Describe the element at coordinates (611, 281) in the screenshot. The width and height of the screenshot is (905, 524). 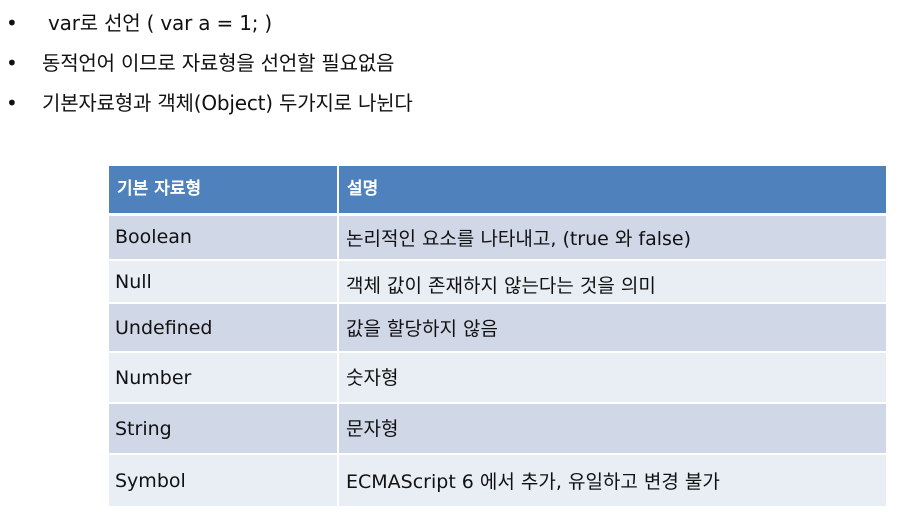
I see `cell-description: 객체 값이 존재하지 않는다는 것을 의미` at that location.